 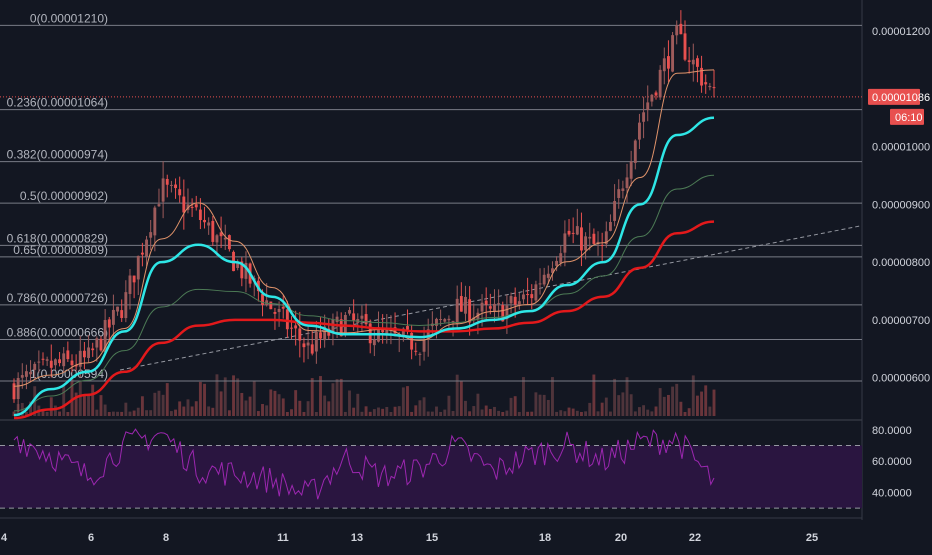 What do you see at coordinates (69, 18) in the screenshot?
I see `fib-label: 0(0.00001210)` at bounding box center [69, 18].